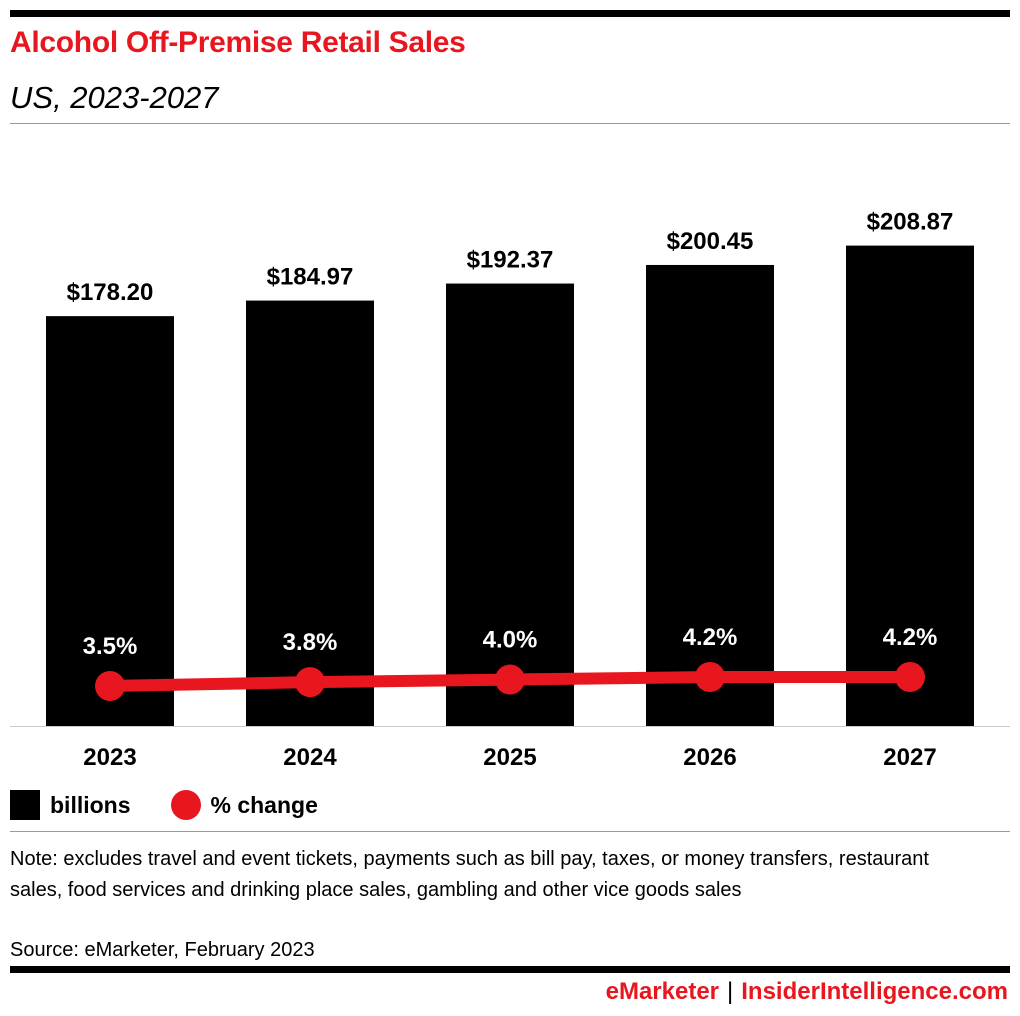  Describe the element at coordinates (874, 991) in the screenshot. I see `brand-insider-intelligence: InsiderIntelligence.com` at that location.